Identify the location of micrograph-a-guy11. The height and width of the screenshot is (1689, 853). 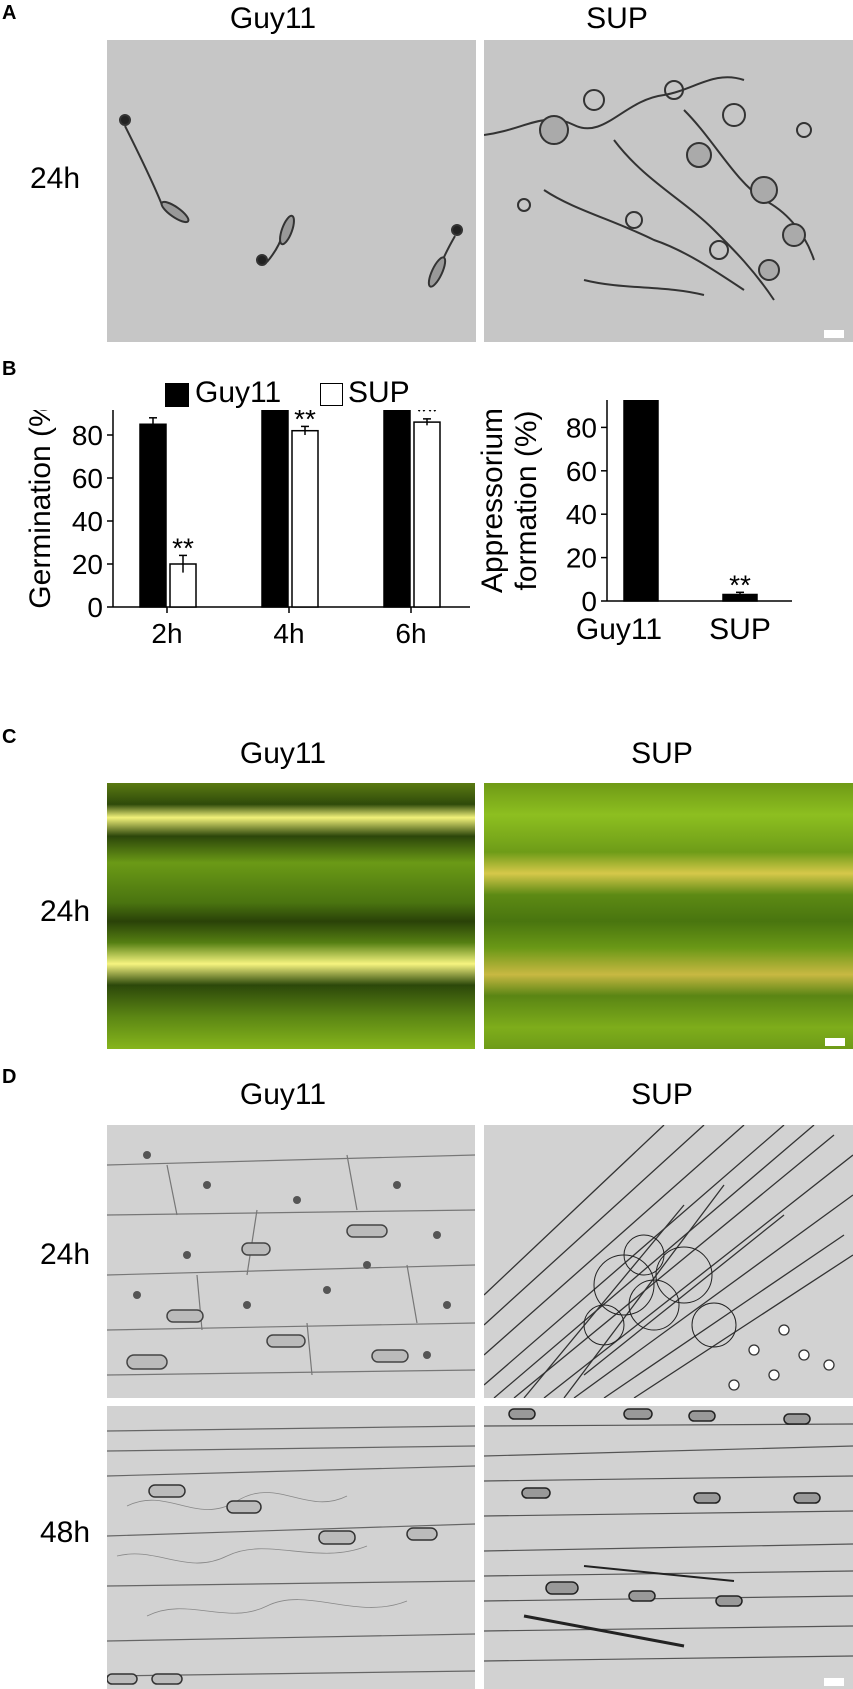
(291, 191).